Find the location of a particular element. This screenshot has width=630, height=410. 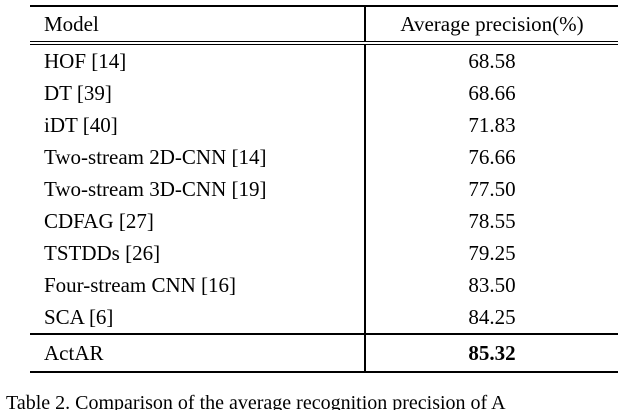

model-cell: Two-stream 2D-CNN [14] is located at coordinates (198, 157).